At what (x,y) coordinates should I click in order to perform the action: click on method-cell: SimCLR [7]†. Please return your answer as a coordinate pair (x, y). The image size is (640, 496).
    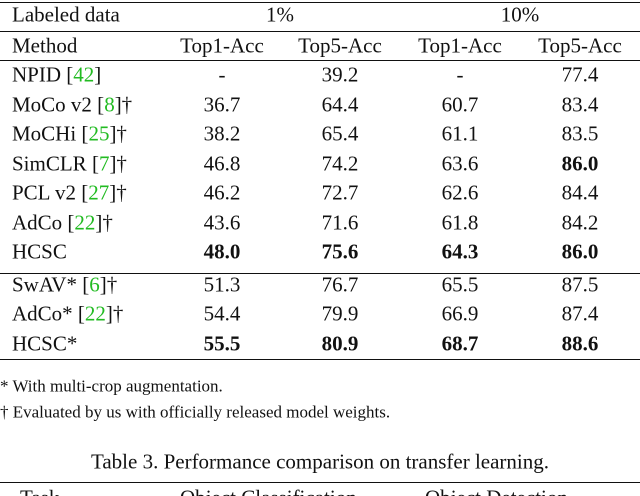
    Looking at the image, I should click on (69, 163).